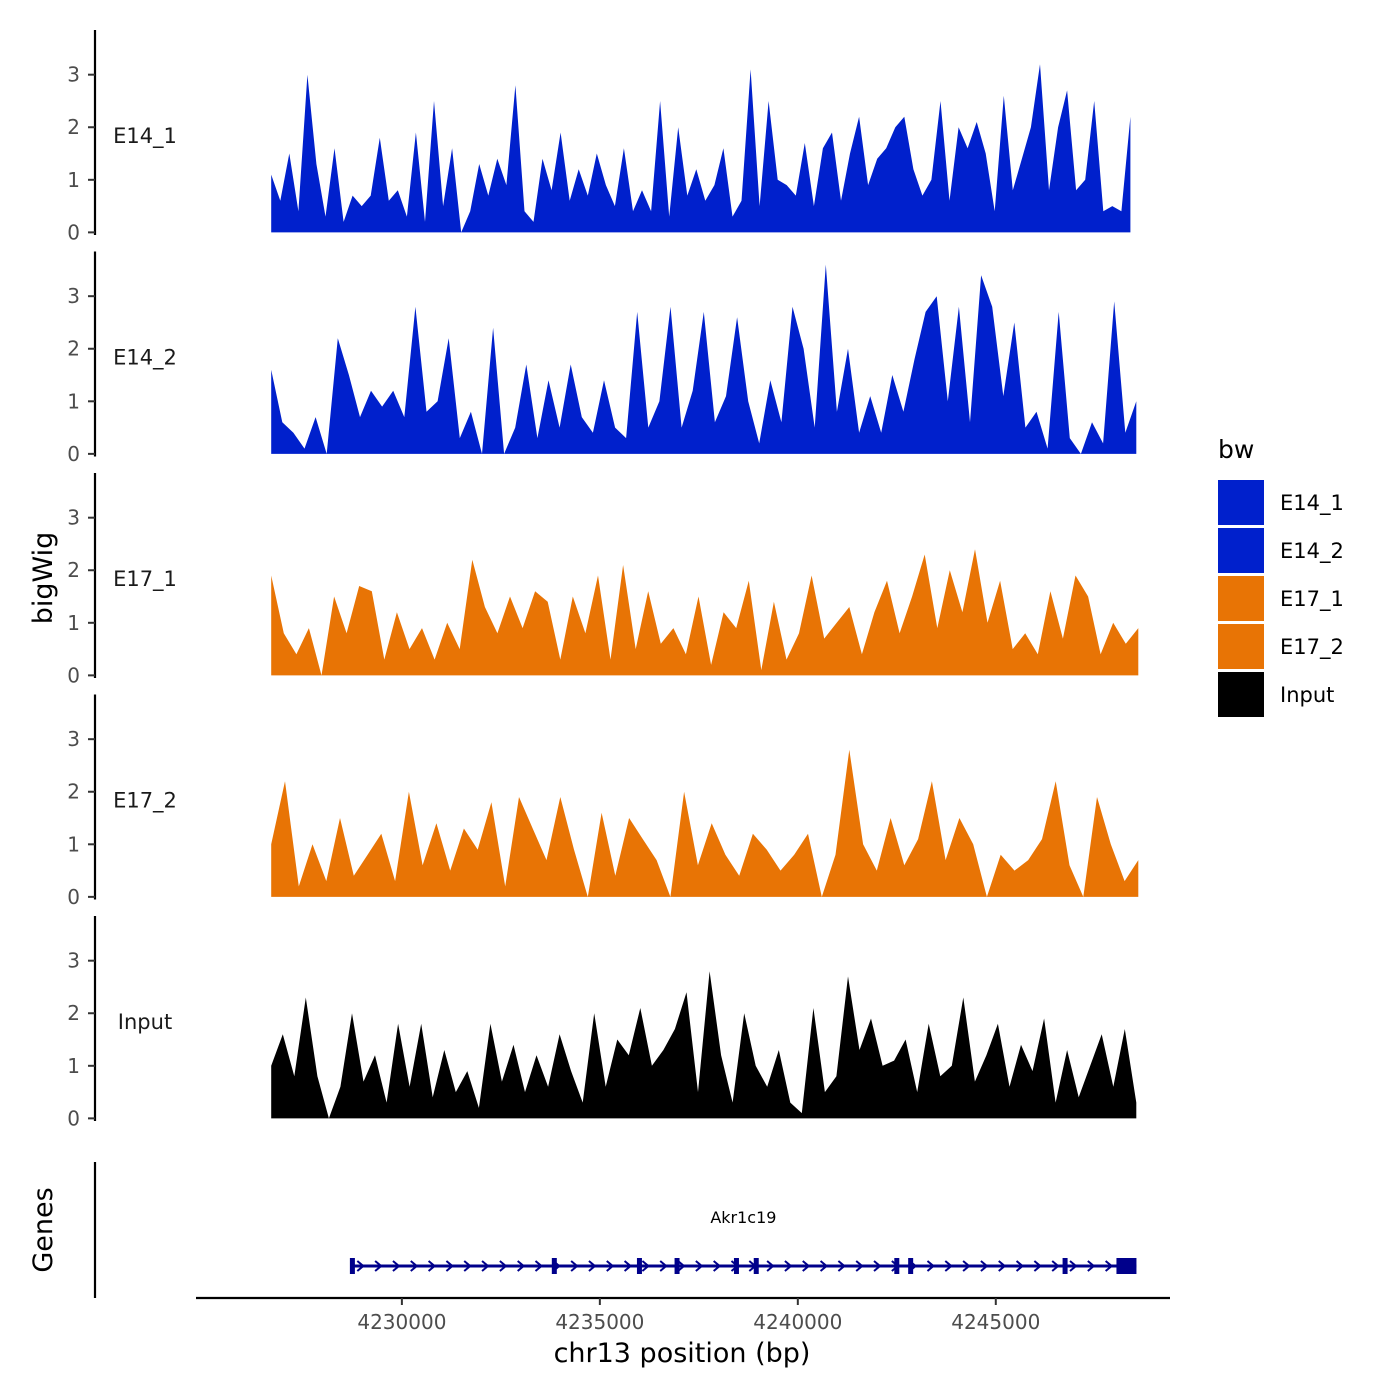 The image size is (1400, 1400). I want to click on track-label: Input, so click(145, 1022).